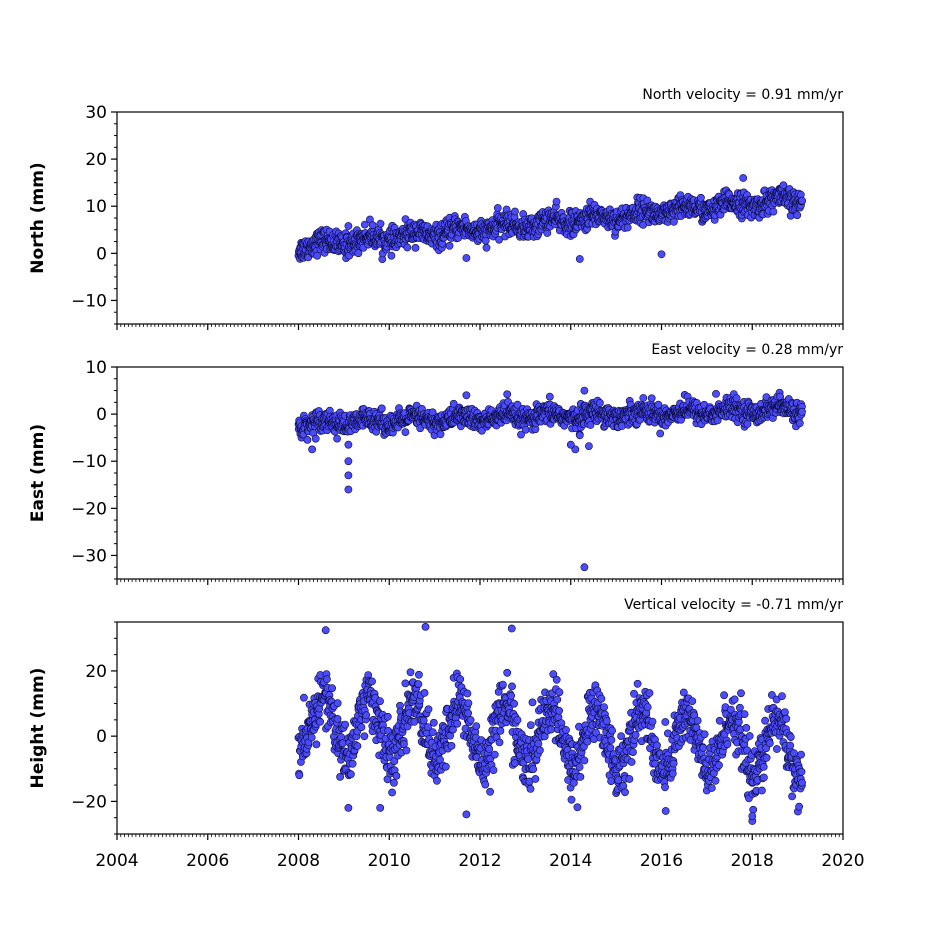  What do you see at coordinates (96, 672) in the screenshot?
I see `y-tick-label: 20` at bounding box center [96, 672].